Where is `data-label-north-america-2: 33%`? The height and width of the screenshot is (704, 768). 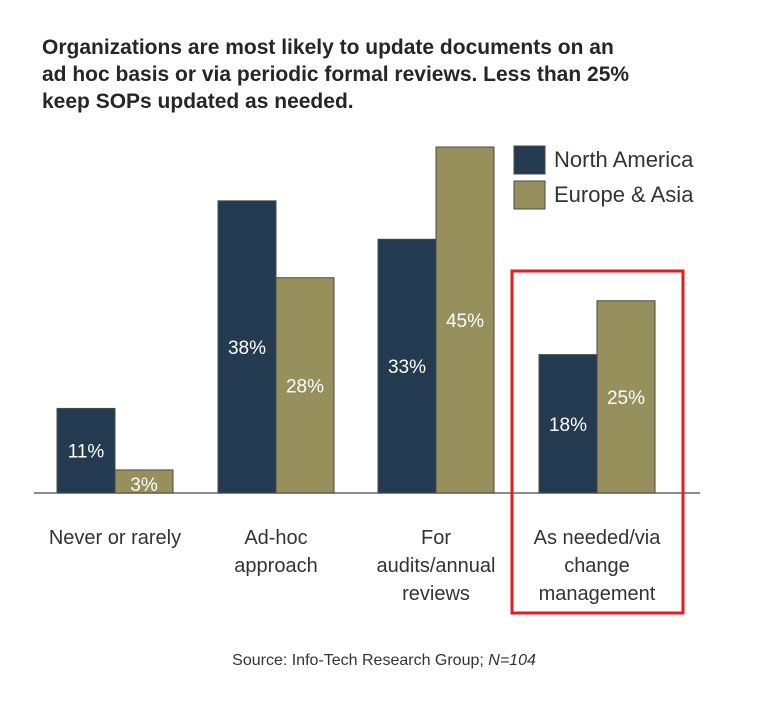 data-label-north-america-2: 33% is located at coordinates (407, 367).